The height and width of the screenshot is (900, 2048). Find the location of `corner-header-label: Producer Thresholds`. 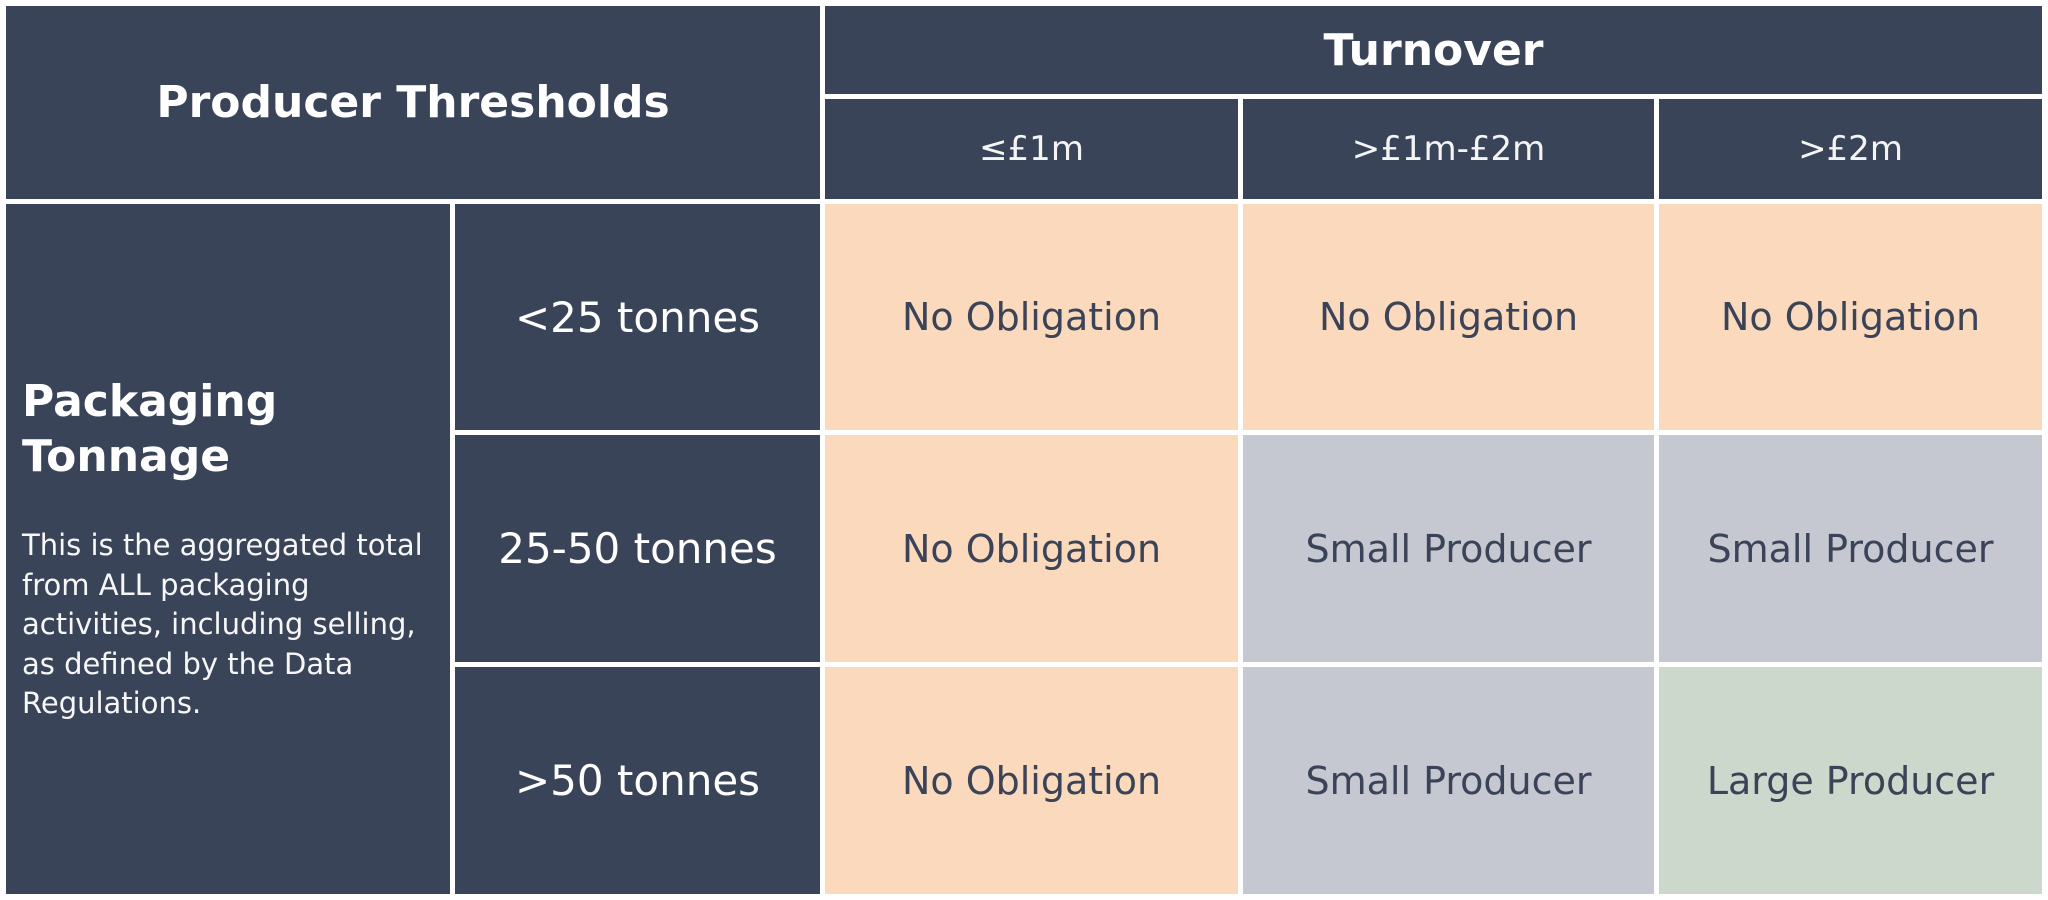

corner-header-label: Producer Thresholds is located at coordinates (413, 102).